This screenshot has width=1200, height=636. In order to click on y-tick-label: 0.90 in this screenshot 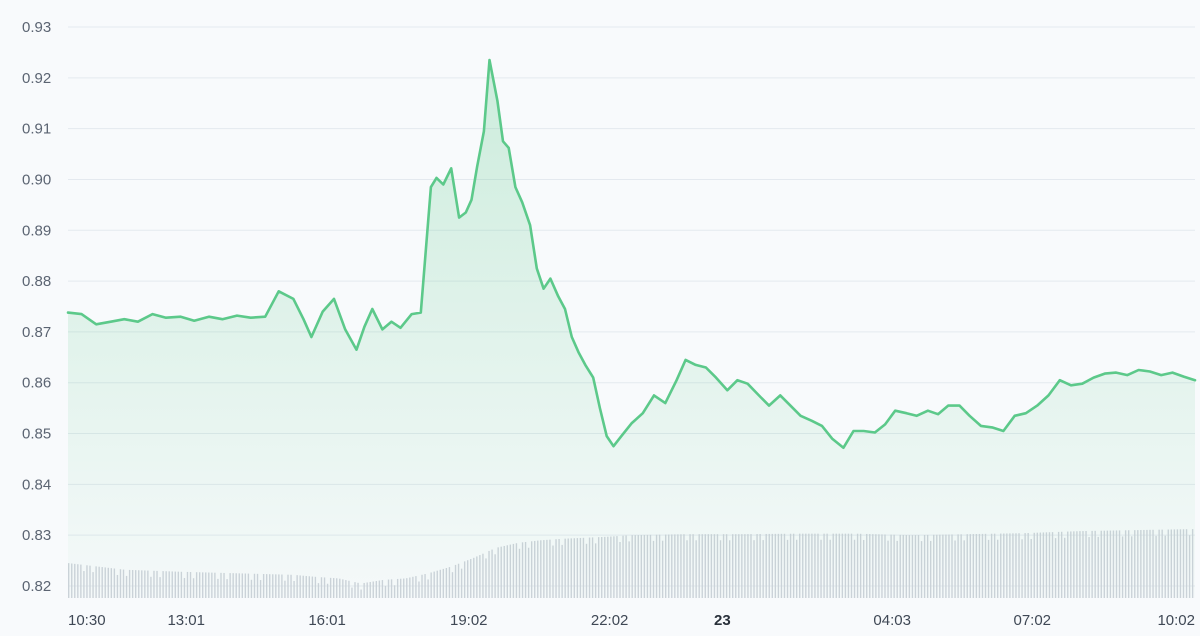, I will do `click(36, 179)`.